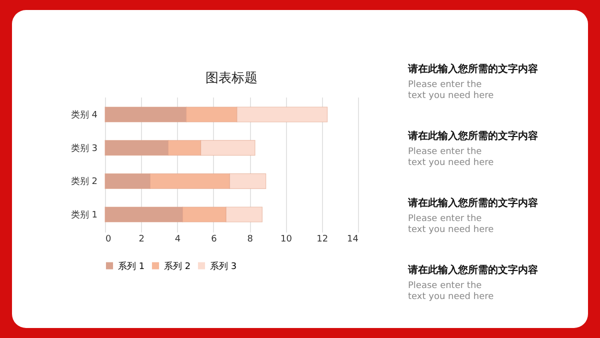 The image size is (600, 338). I want to click on x-tick-label: 6, so click(214, 239).